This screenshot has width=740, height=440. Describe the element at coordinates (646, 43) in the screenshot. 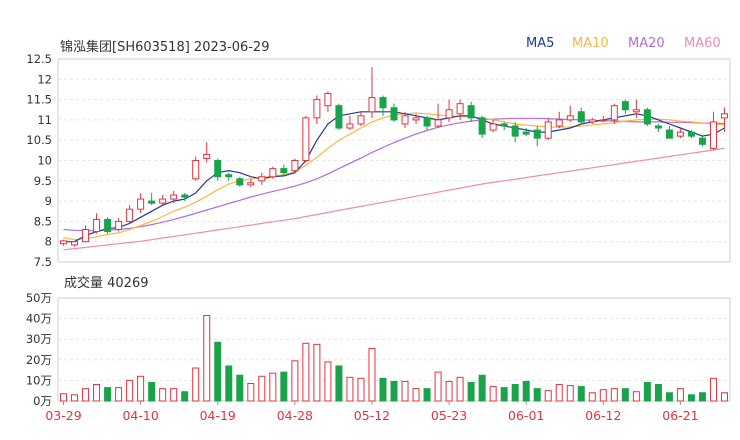

I see `legend-ma20: MA20` at that location.